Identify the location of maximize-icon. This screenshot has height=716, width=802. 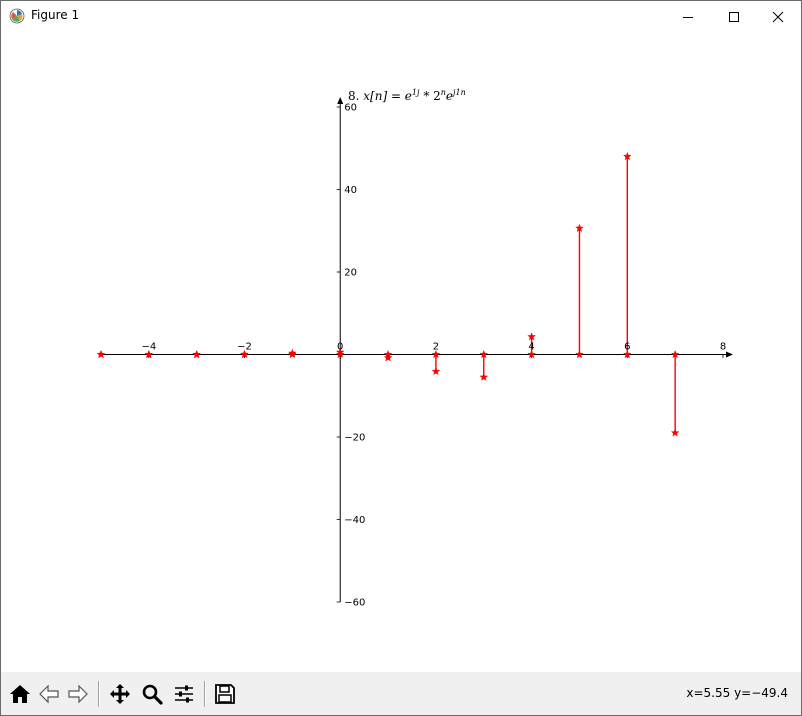
(734, 16).